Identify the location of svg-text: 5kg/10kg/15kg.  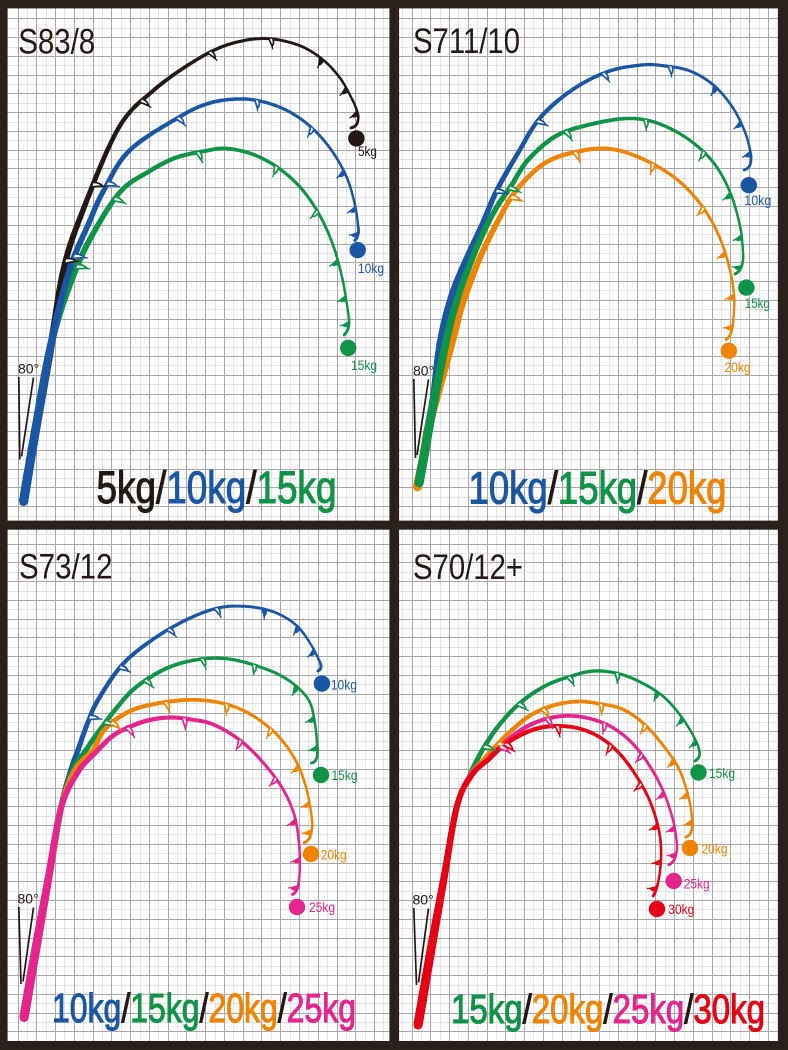
(217, 487).